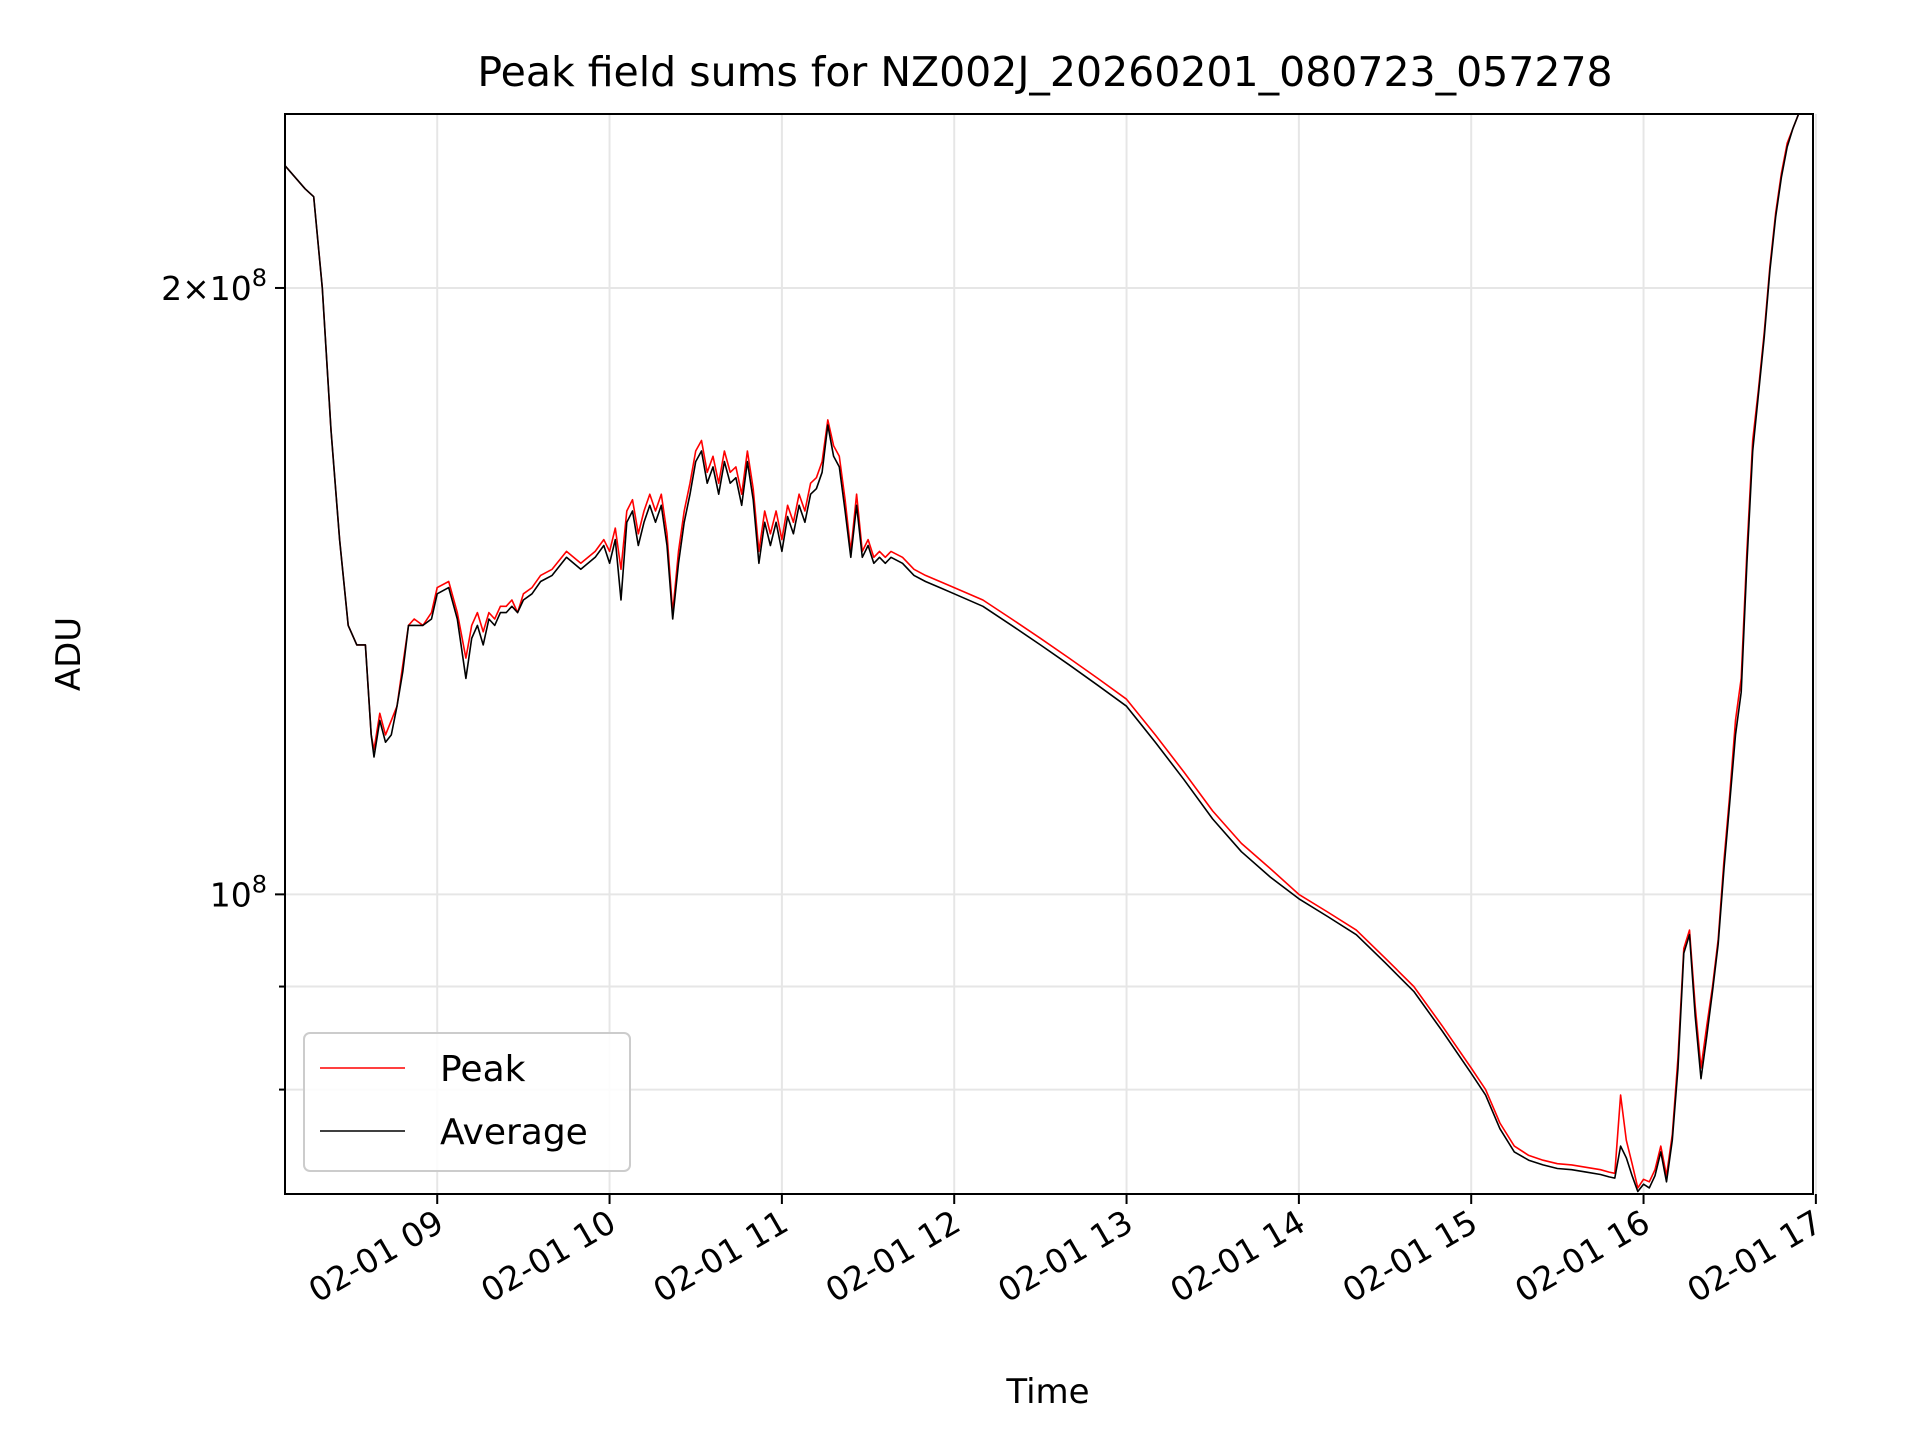 Image resolution: width=1920 pixels, height=1440 pixels. Describe the element at coordinates (483, 1069) in the screenshot. I see `legend-label-peak: Peak` at that location.